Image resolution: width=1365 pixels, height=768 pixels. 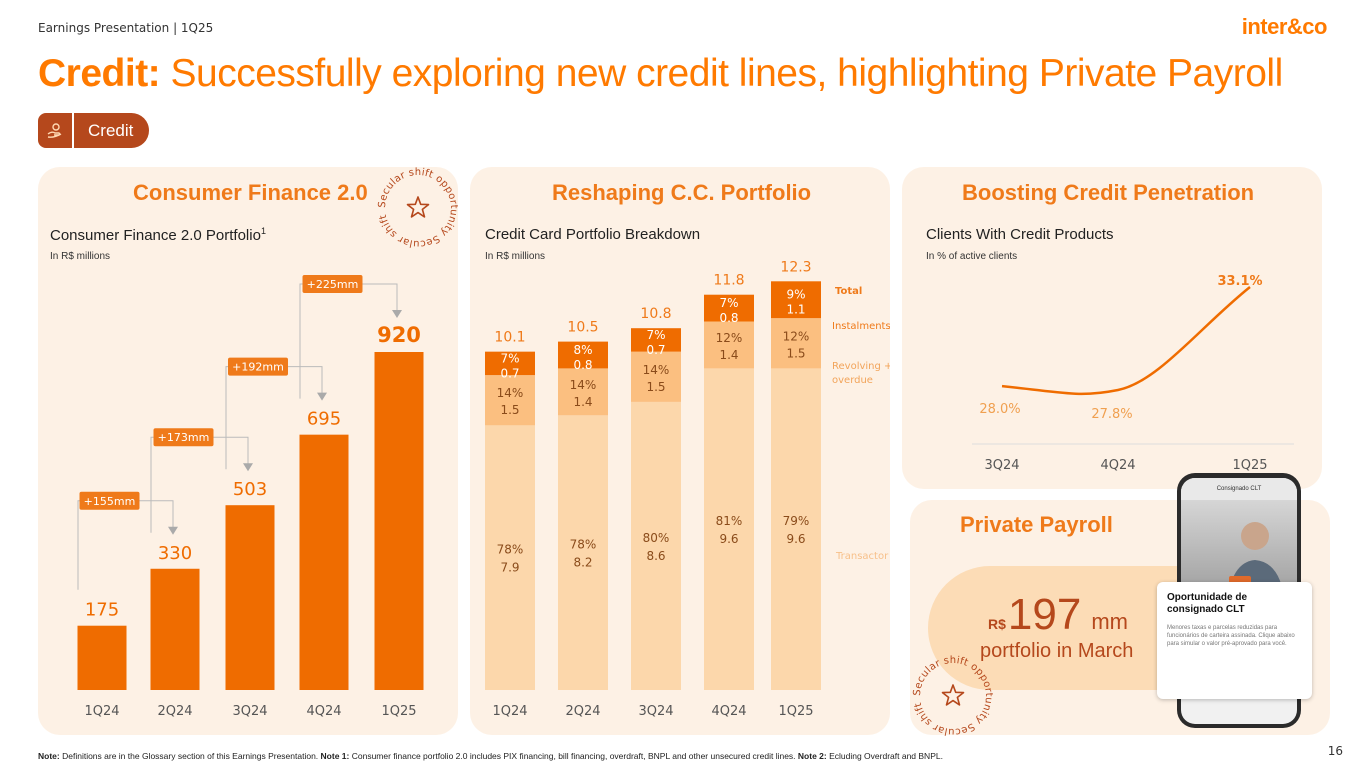 What do you see at coordinates (509, 568) in the screenshot?
I see `seg-value-label: 7.9` at bounding box center [509, 568].